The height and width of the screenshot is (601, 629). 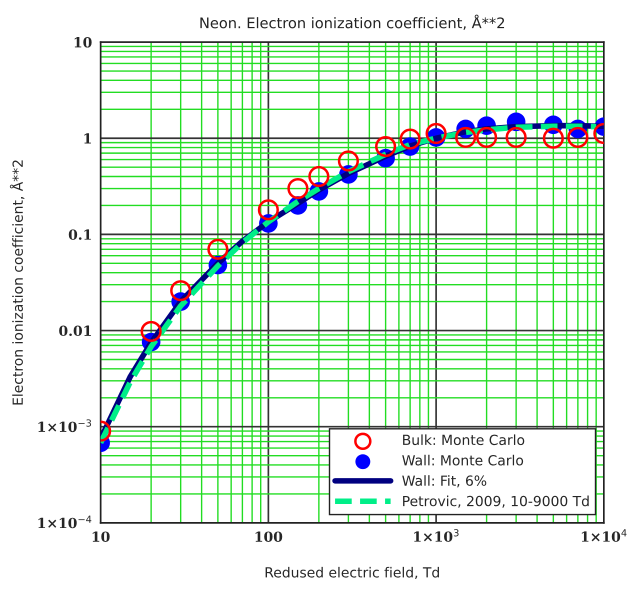 What do you see at coordinates (79, 234) in the screenshot?
I see `y-tick-label: 0.1` at bounding box center [79, 234].